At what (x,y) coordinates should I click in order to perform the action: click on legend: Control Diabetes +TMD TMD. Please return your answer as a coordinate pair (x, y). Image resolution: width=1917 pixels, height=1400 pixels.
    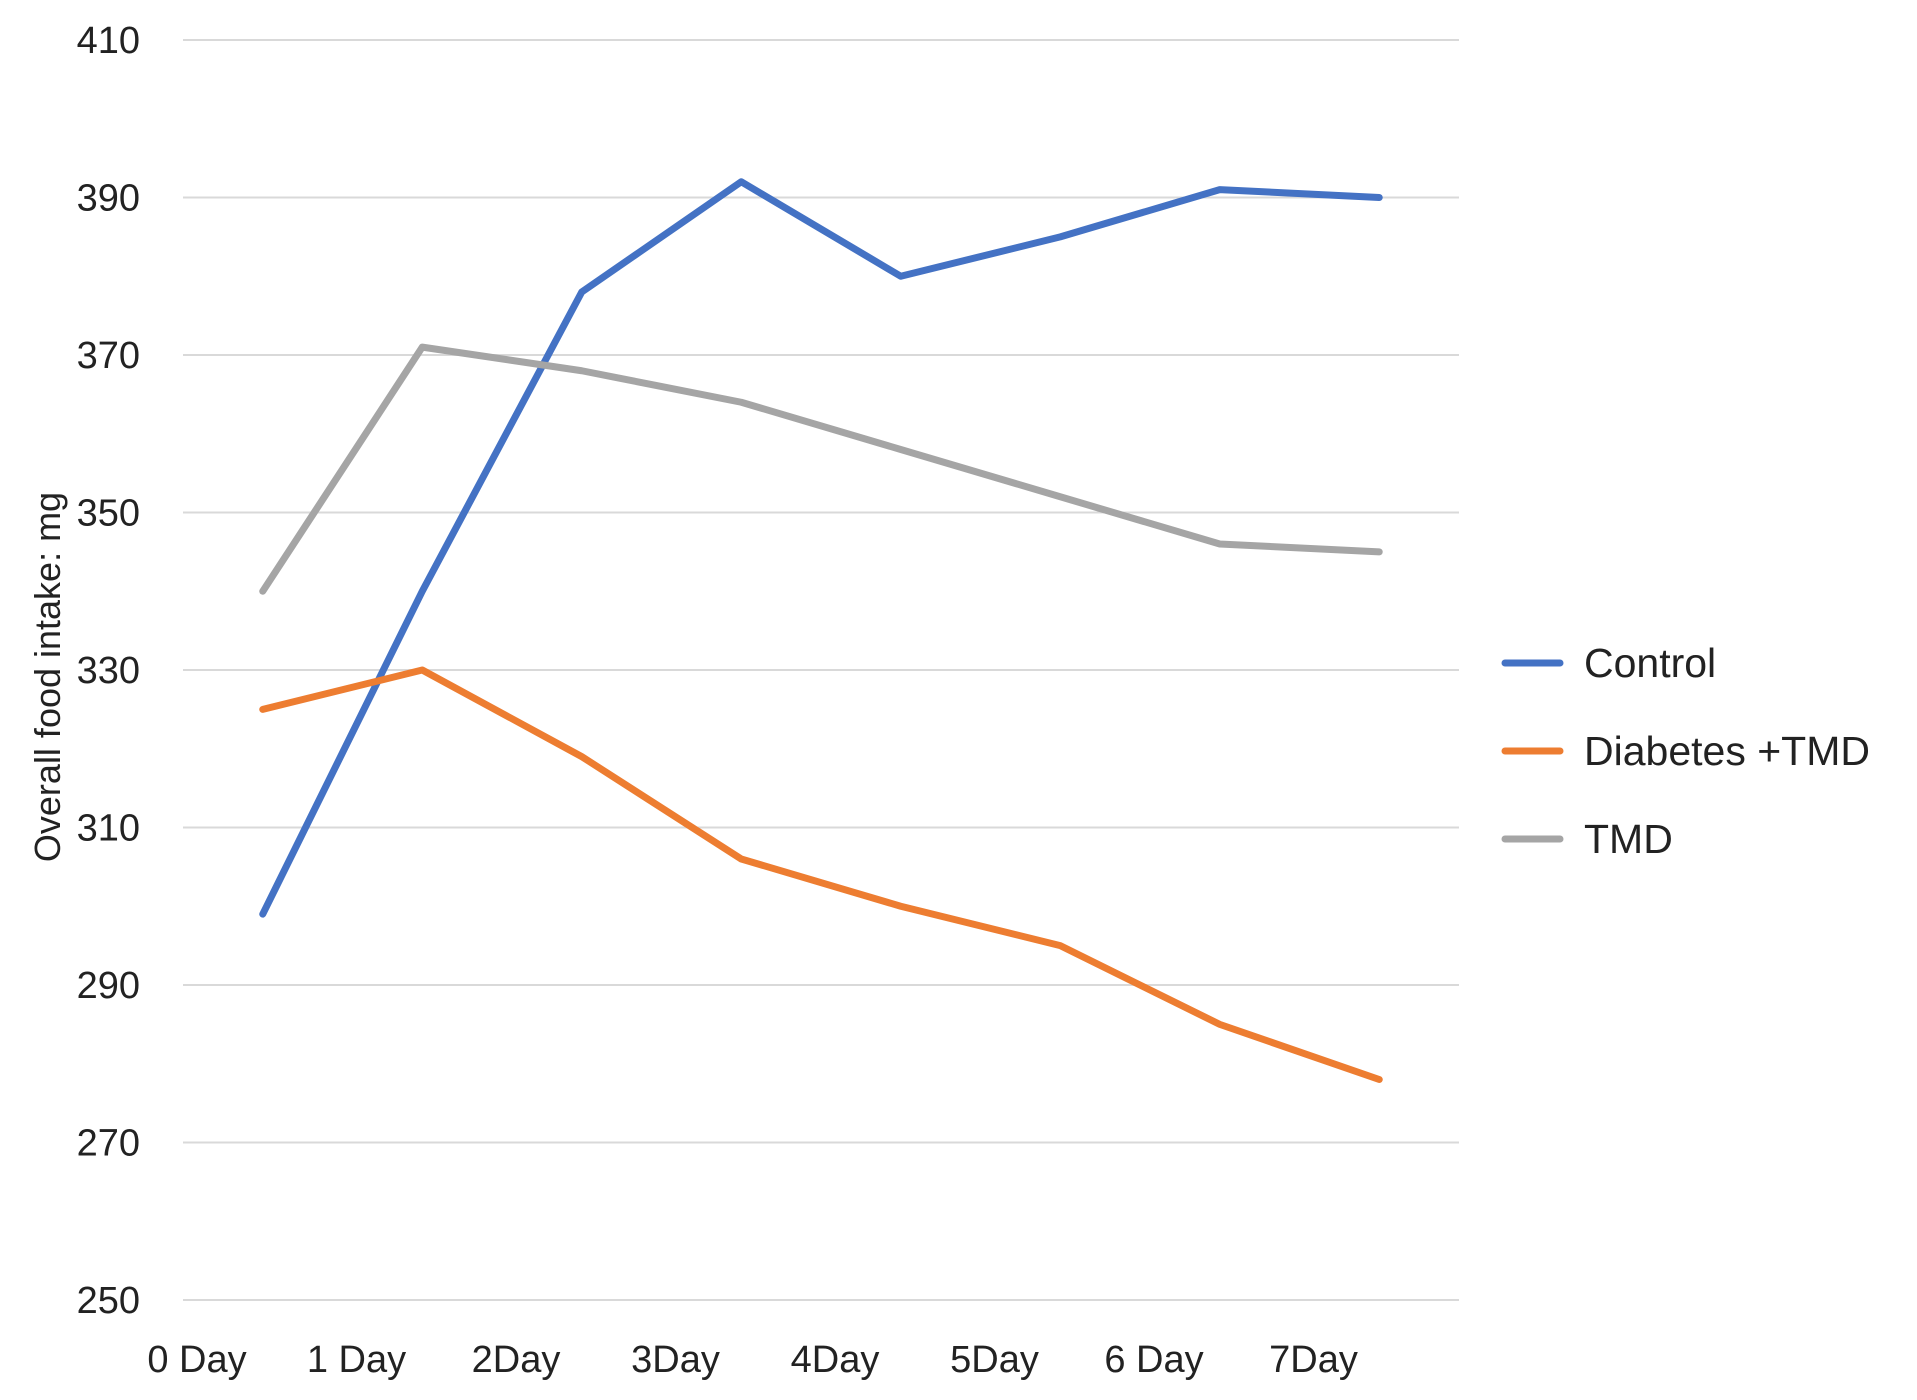
    Looking at the image, I should click on (1685, 751).